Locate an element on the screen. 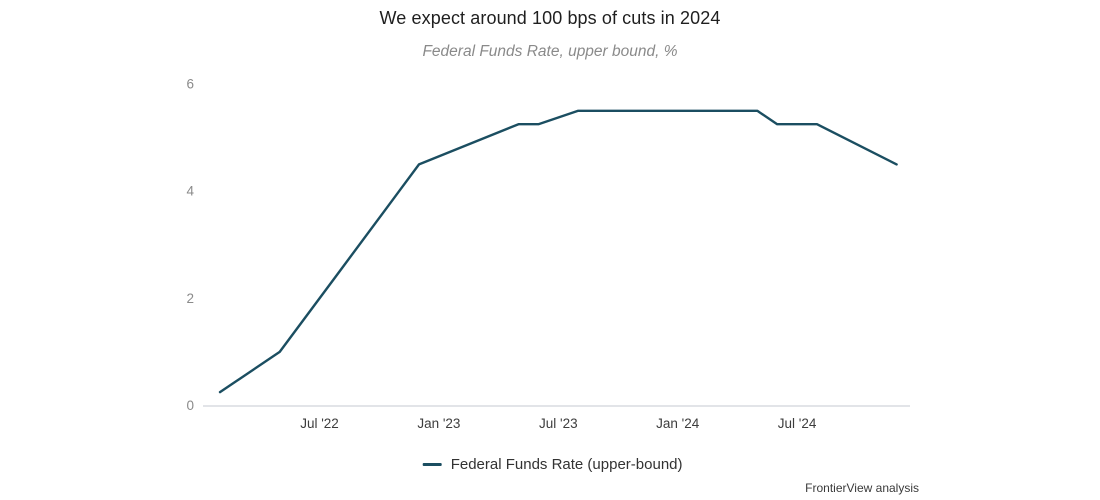 The width and height of the screenshot is (1100, 500). legend: Federal Funds Rate (upper-bound) is located at coordinates (552, 464).